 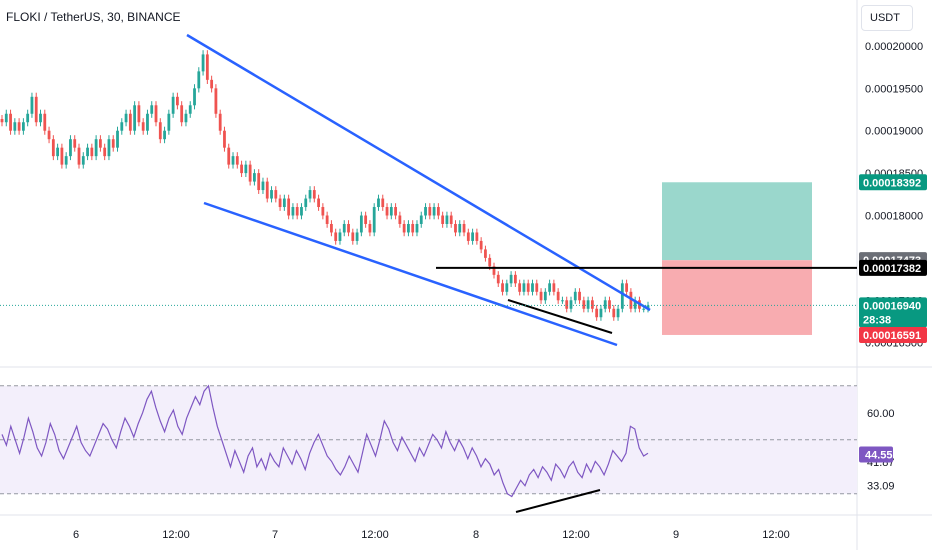 I want to click on currency-button: USDT, so click(x=887, y=18).